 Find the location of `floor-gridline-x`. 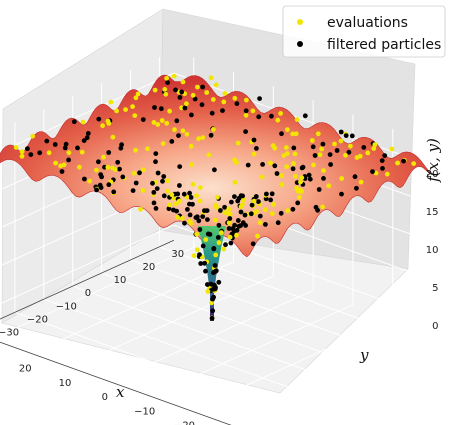

floor-gridline-x is located at coordinates (97, 291).